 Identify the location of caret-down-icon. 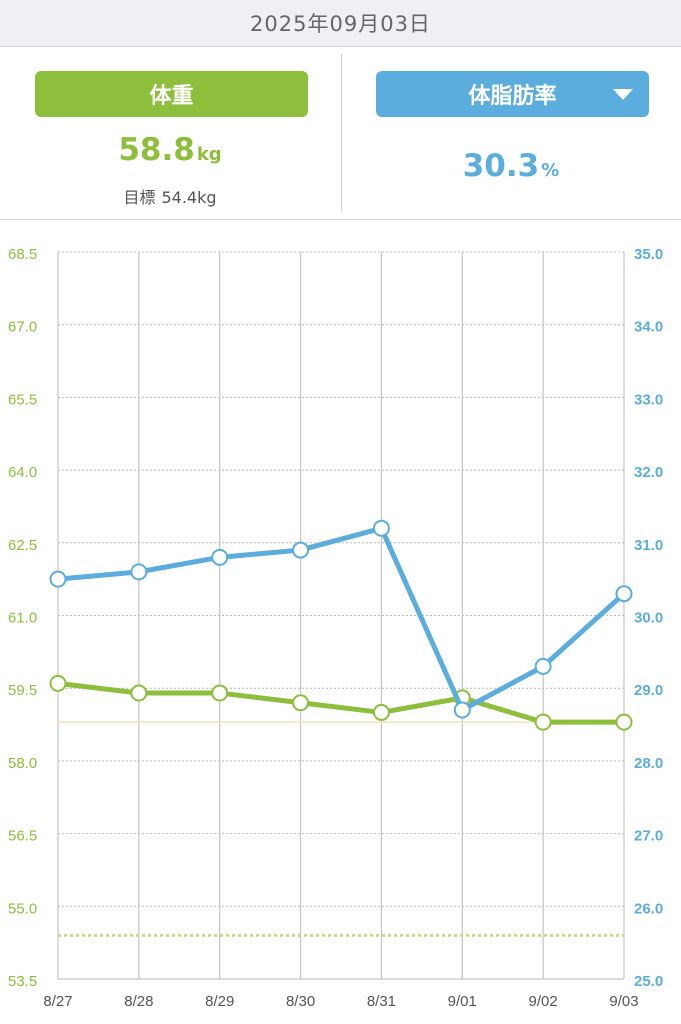
(623, 94).